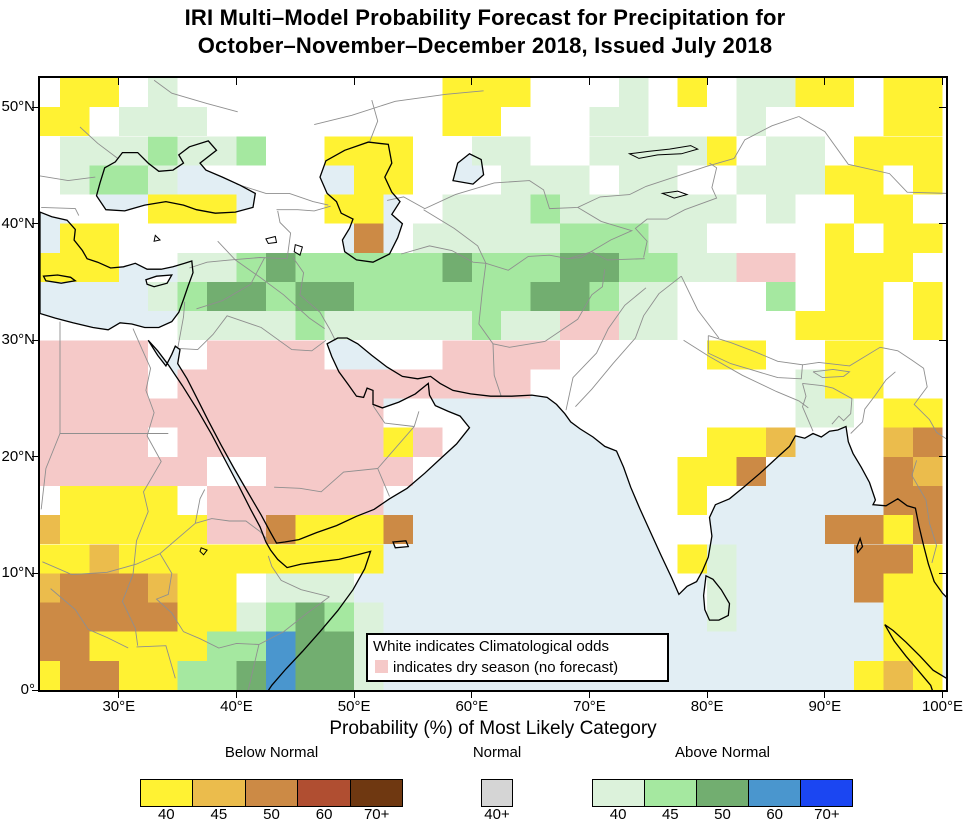 This screenshot has height=824, width=970. Describe the element at coordinates (491, 646) in the screenshot. I see `note-line1: White indicates Climatological odds` at that location.